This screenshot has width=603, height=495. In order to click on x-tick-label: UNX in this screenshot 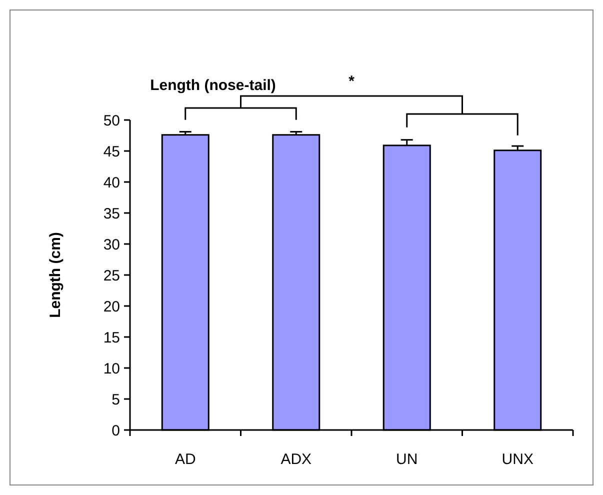, I will do `click(518, 459)`.